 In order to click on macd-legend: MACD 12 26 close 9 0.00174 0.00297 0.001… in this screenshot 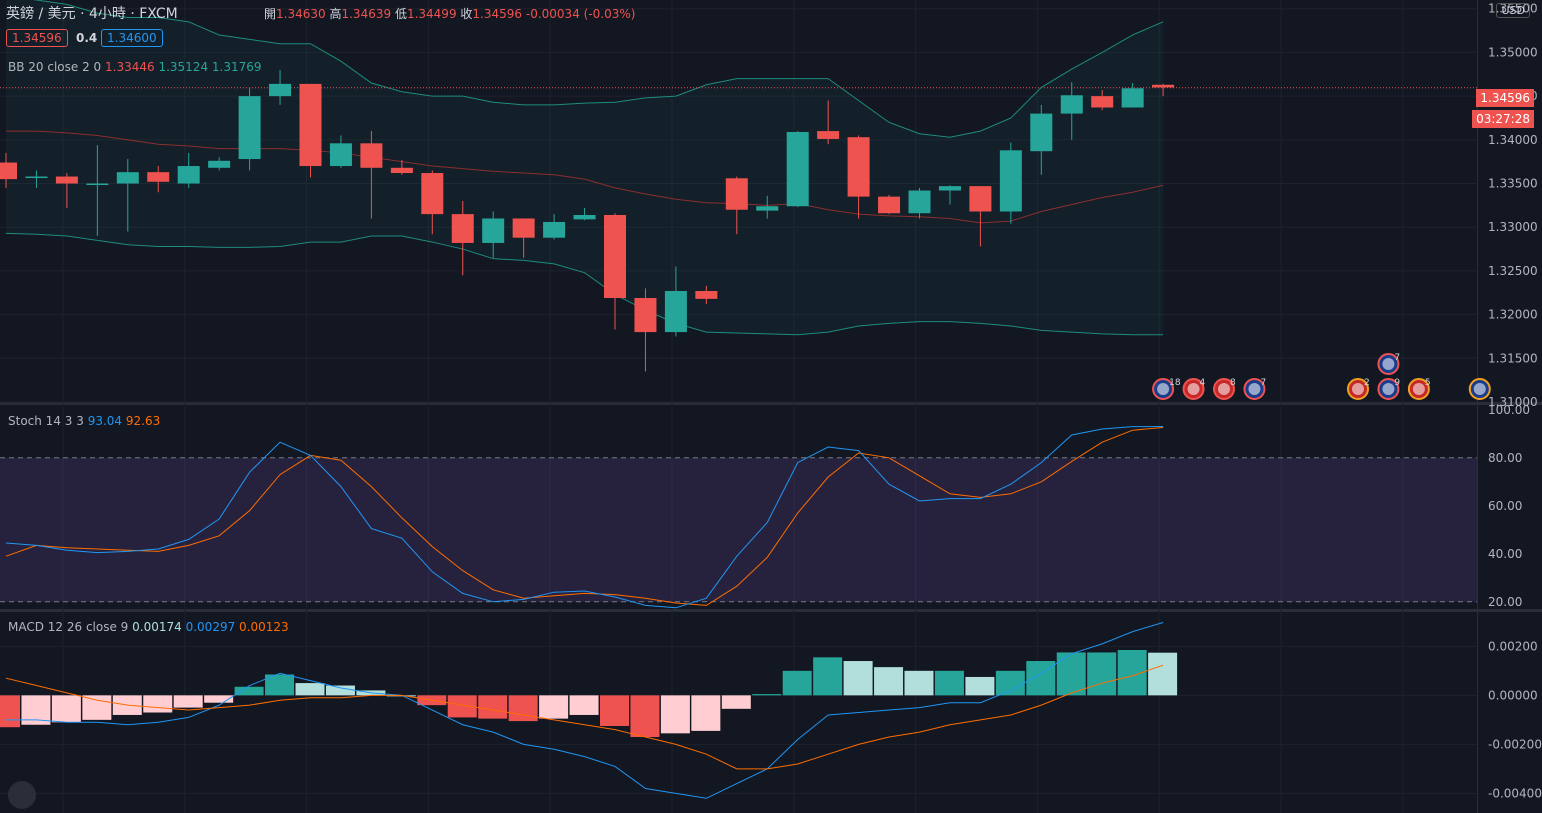, I will do `click(148, 627)`.